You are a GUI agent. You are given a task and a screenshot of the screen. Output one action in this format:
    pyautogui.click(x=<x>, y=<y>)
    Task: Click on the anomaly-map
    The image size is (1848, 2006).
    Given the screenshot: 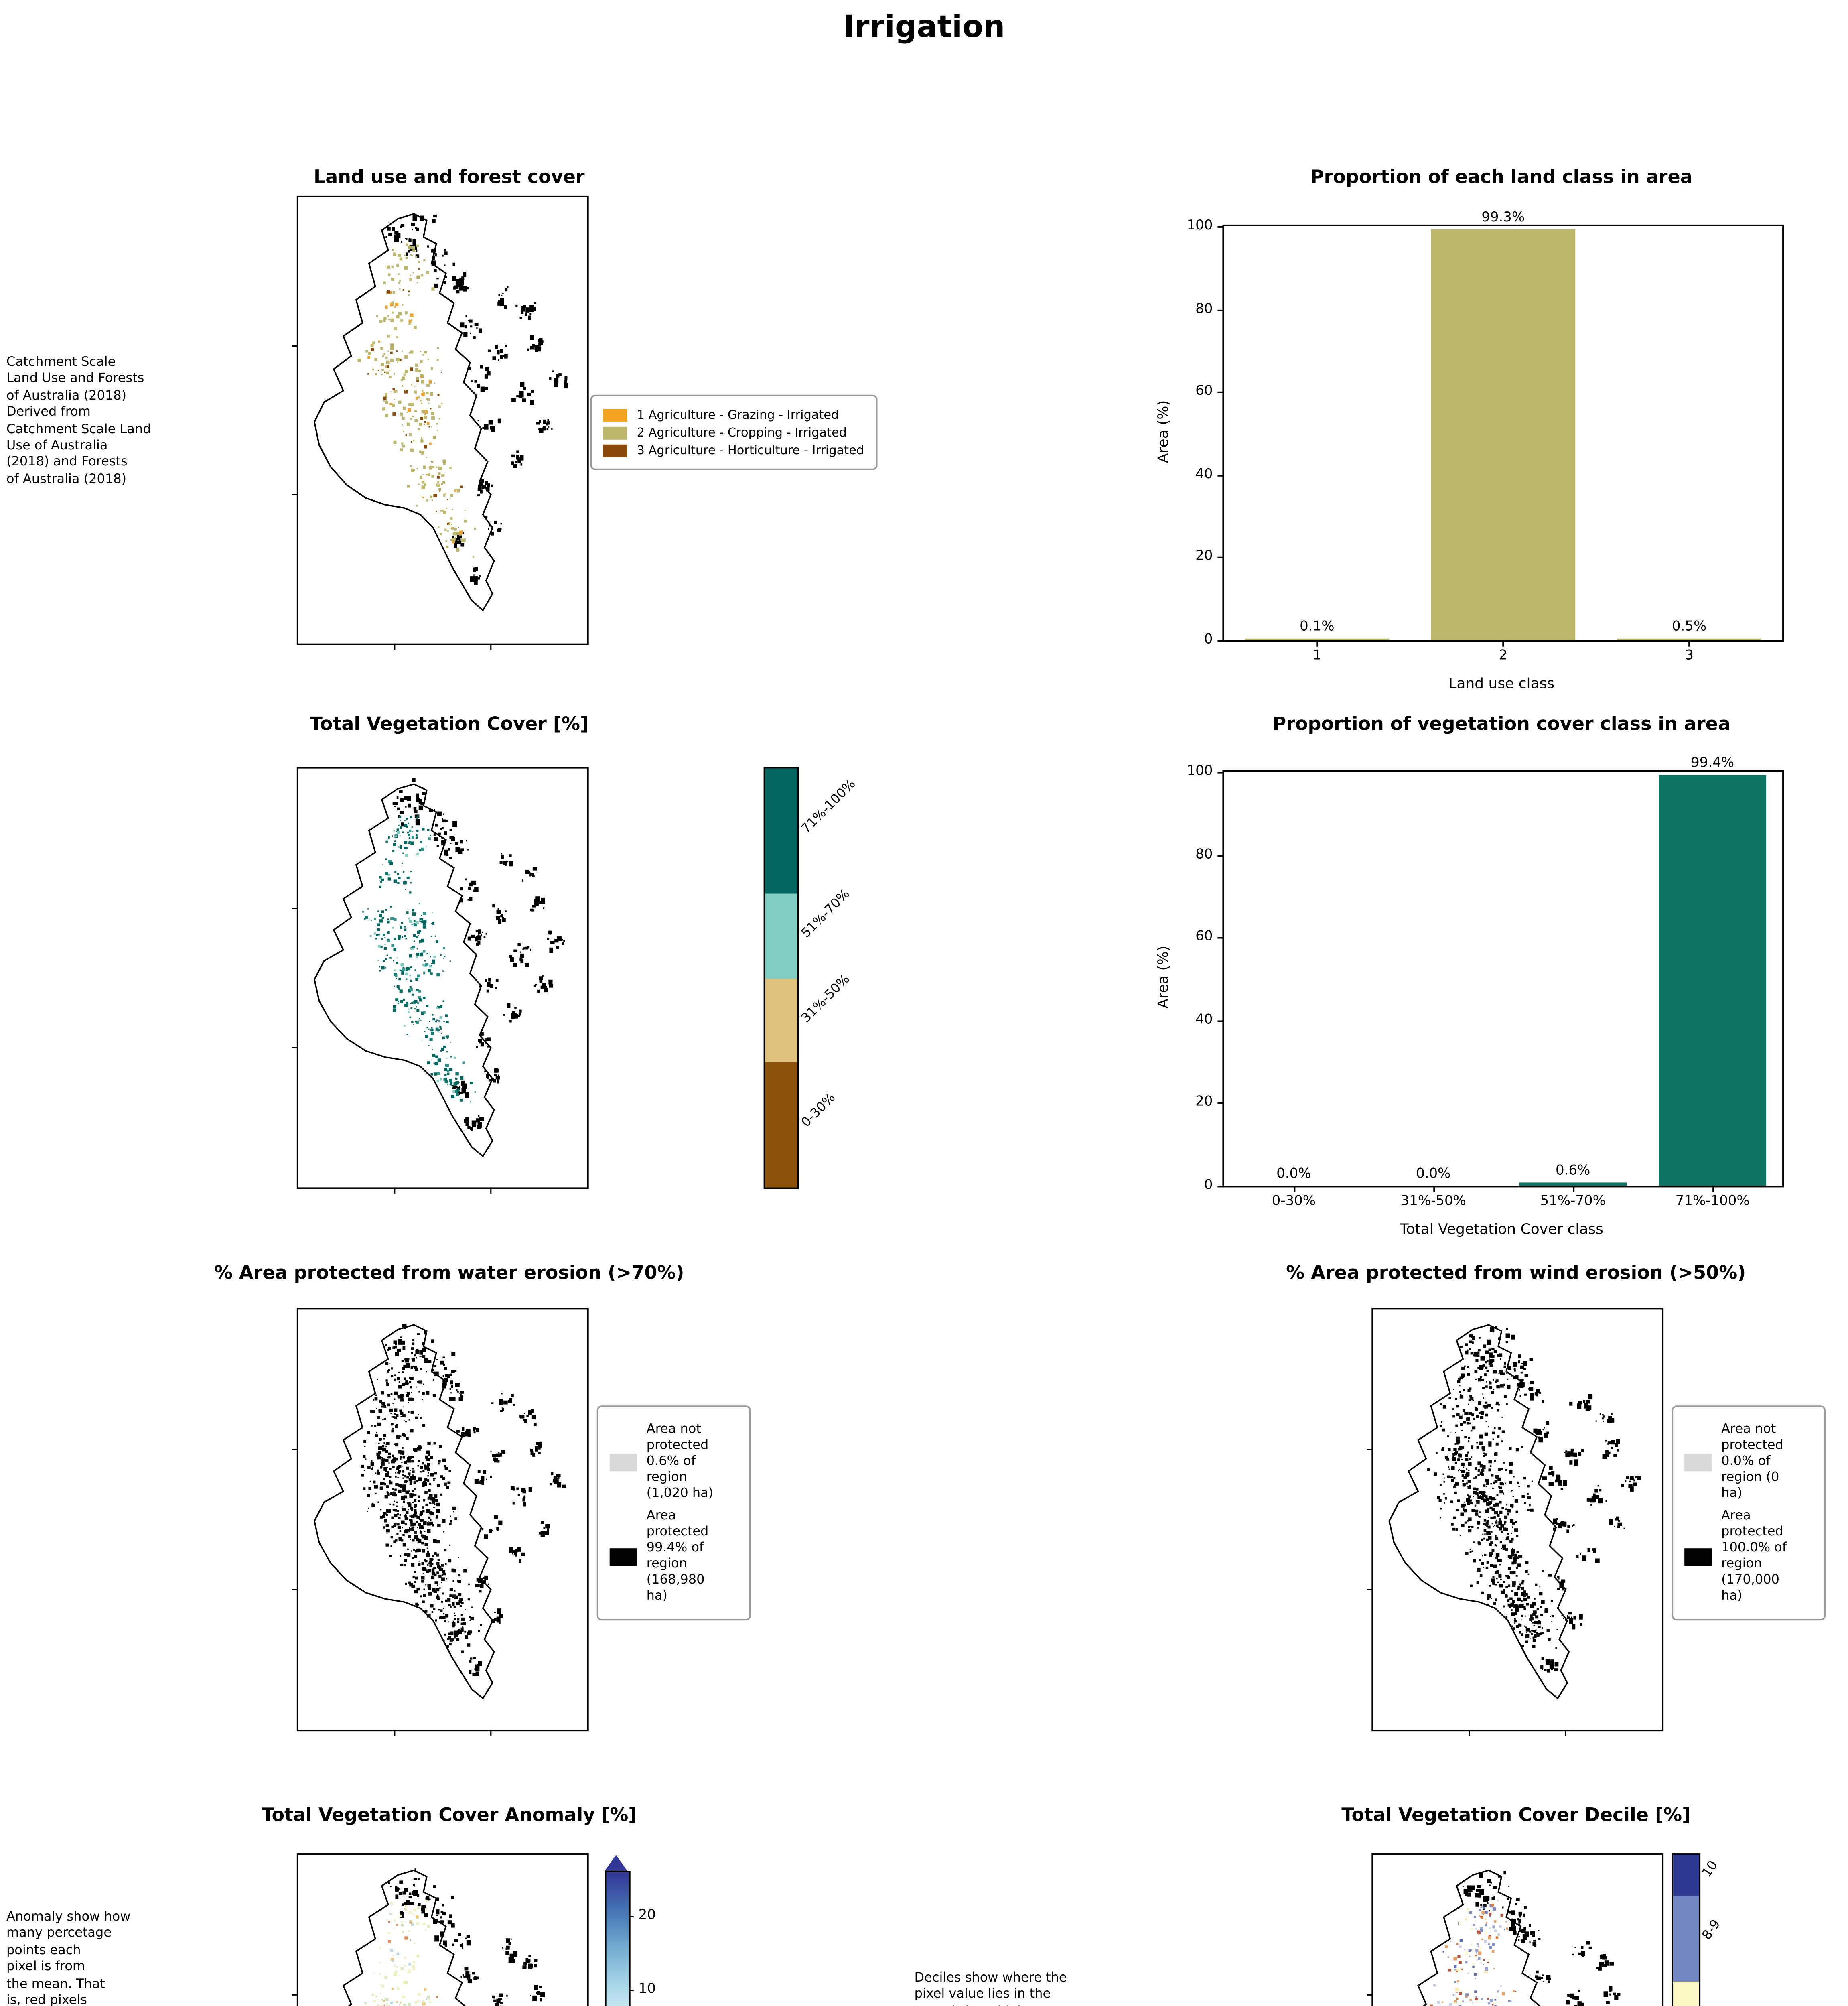 What is the action you would take?
    pyautogui.click(x=440, y=1930)
    